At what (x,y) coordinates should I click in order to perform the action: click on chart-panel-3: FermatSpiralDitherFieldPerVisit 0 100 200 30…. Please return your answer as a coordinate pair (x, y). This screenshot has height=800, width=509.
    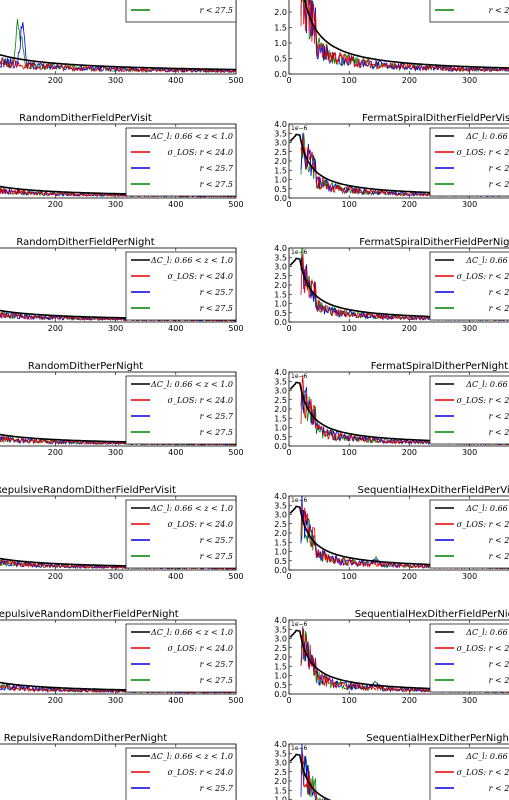
    Looking at the image, I should click on (391, 161).